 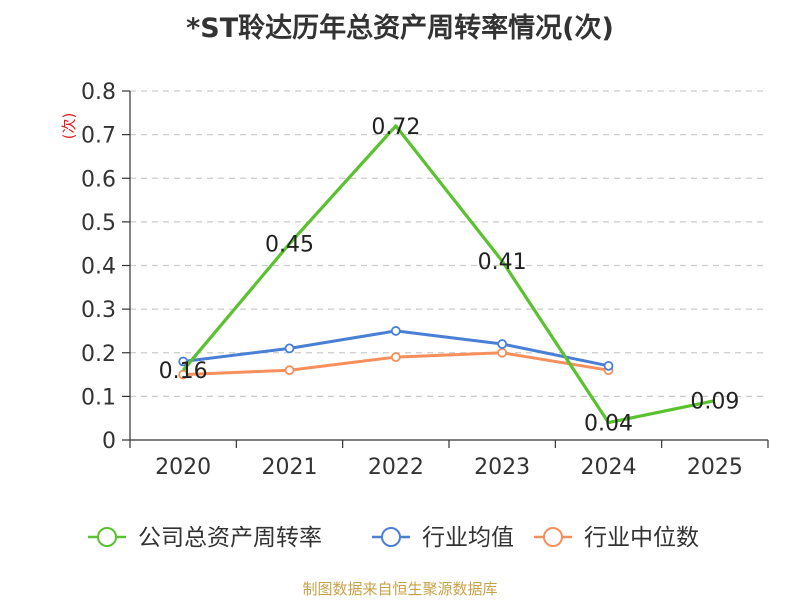 What do you see at coordinates (468, 538) in the screenshot?
I see `legend-label: 行业均值` at bounding box center [468, 538].